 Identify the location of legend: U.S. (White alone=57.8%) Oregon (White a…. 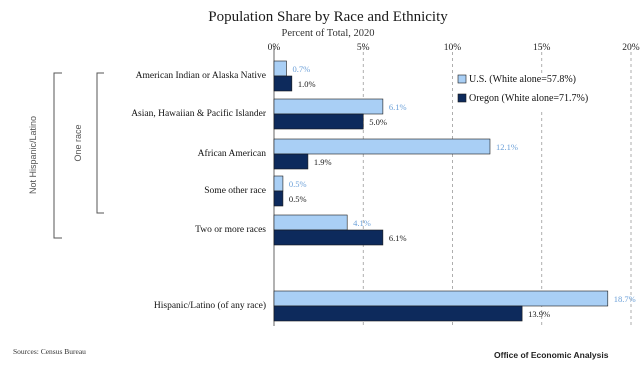
(539, 92).